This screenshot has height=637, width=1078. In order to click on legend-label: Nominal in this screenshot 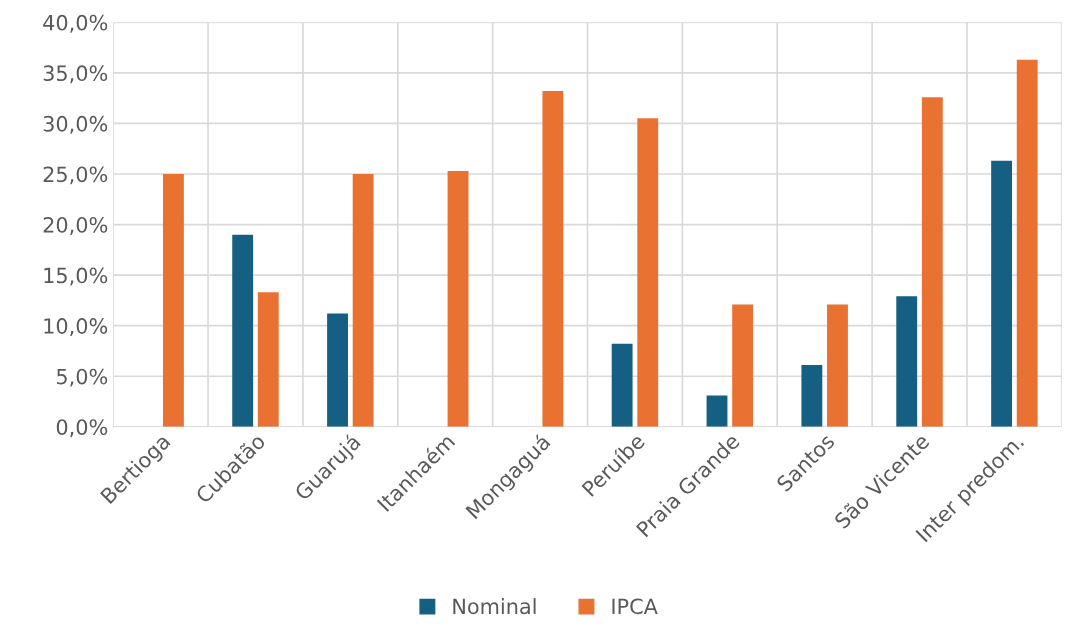, I will do `click(494, 606)`.